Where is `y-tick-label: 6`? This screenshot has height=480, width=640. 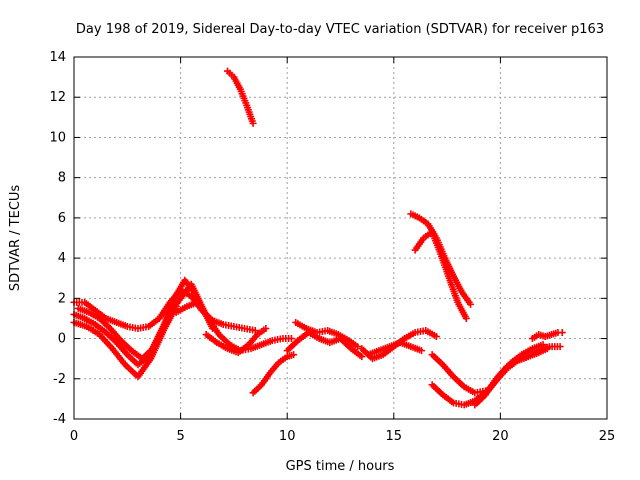
y-tick-label: 6 is located at coordinates (62, 218).